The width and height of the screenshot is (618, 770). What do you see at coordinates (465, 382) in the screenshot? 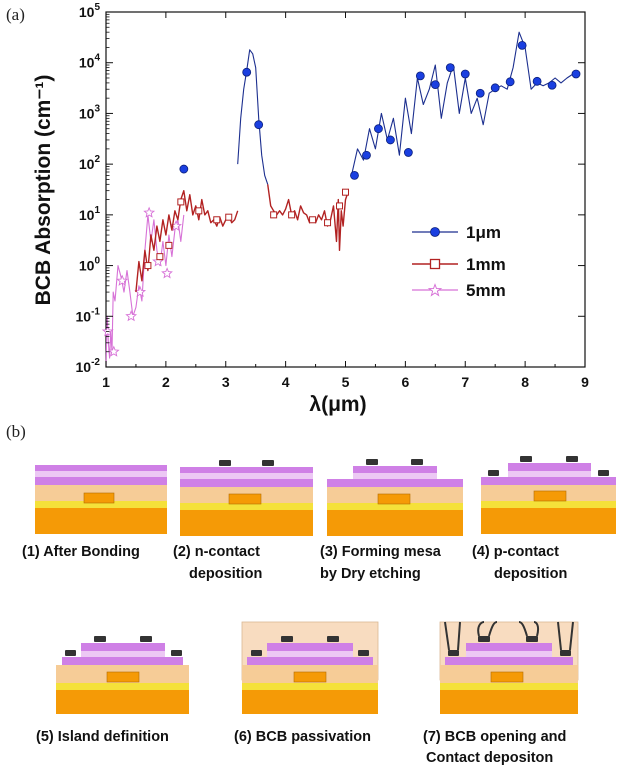
I see `x-tick-label: 7` at bounding box center [465, 382].